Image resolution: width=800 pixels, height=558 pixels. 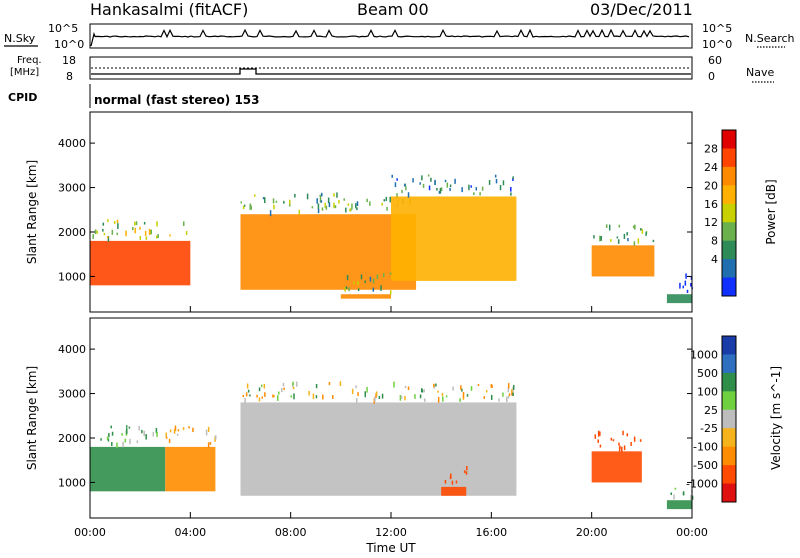 What do you see at coordinates (391, 532) in the screenshot?
I see `x-tick-label: 12:00` at bounding box center [391, 532].